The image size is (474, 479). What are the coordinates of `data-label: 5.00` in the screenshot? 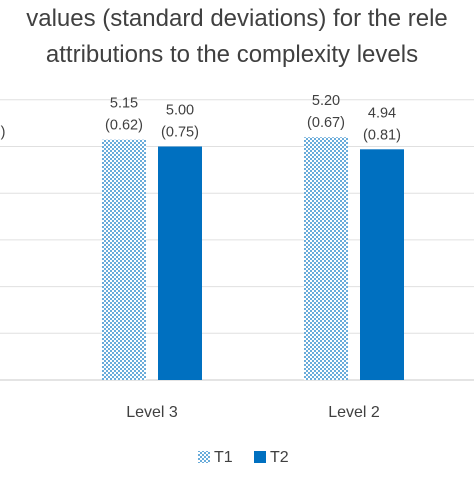 It's located at (180, 111).